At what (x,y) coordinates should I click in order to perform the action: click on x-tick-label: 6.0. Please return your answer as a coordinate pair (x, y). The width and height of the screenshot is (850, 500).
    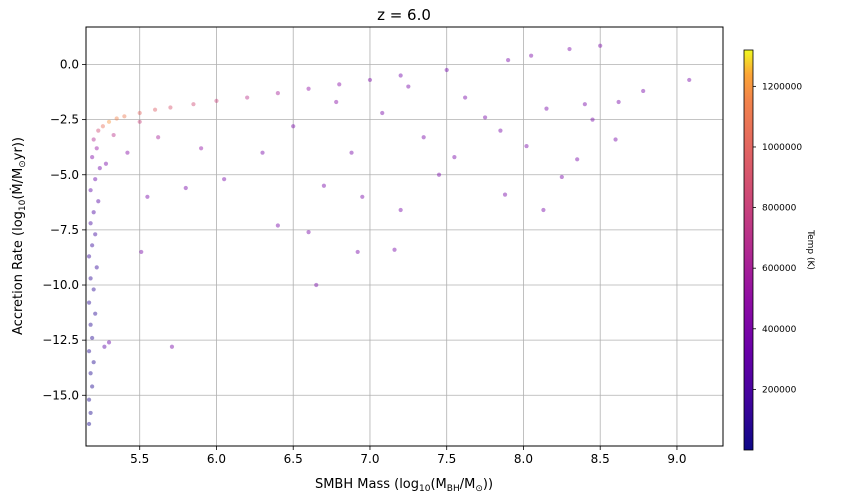
    Looking at the image, I should click on (216, 459).